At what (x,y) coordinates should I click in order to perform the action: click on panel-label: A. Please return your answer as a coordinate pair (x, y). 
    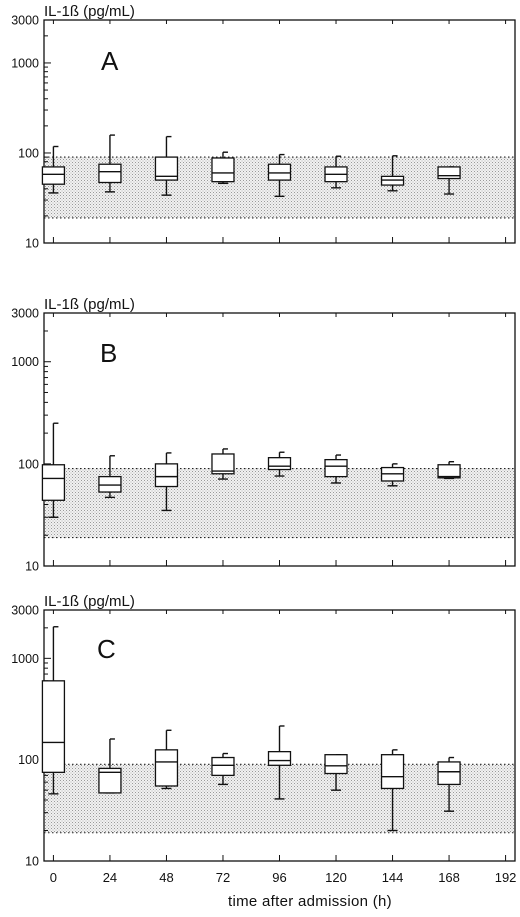
    Looking at the image, I should click on (110, 61).